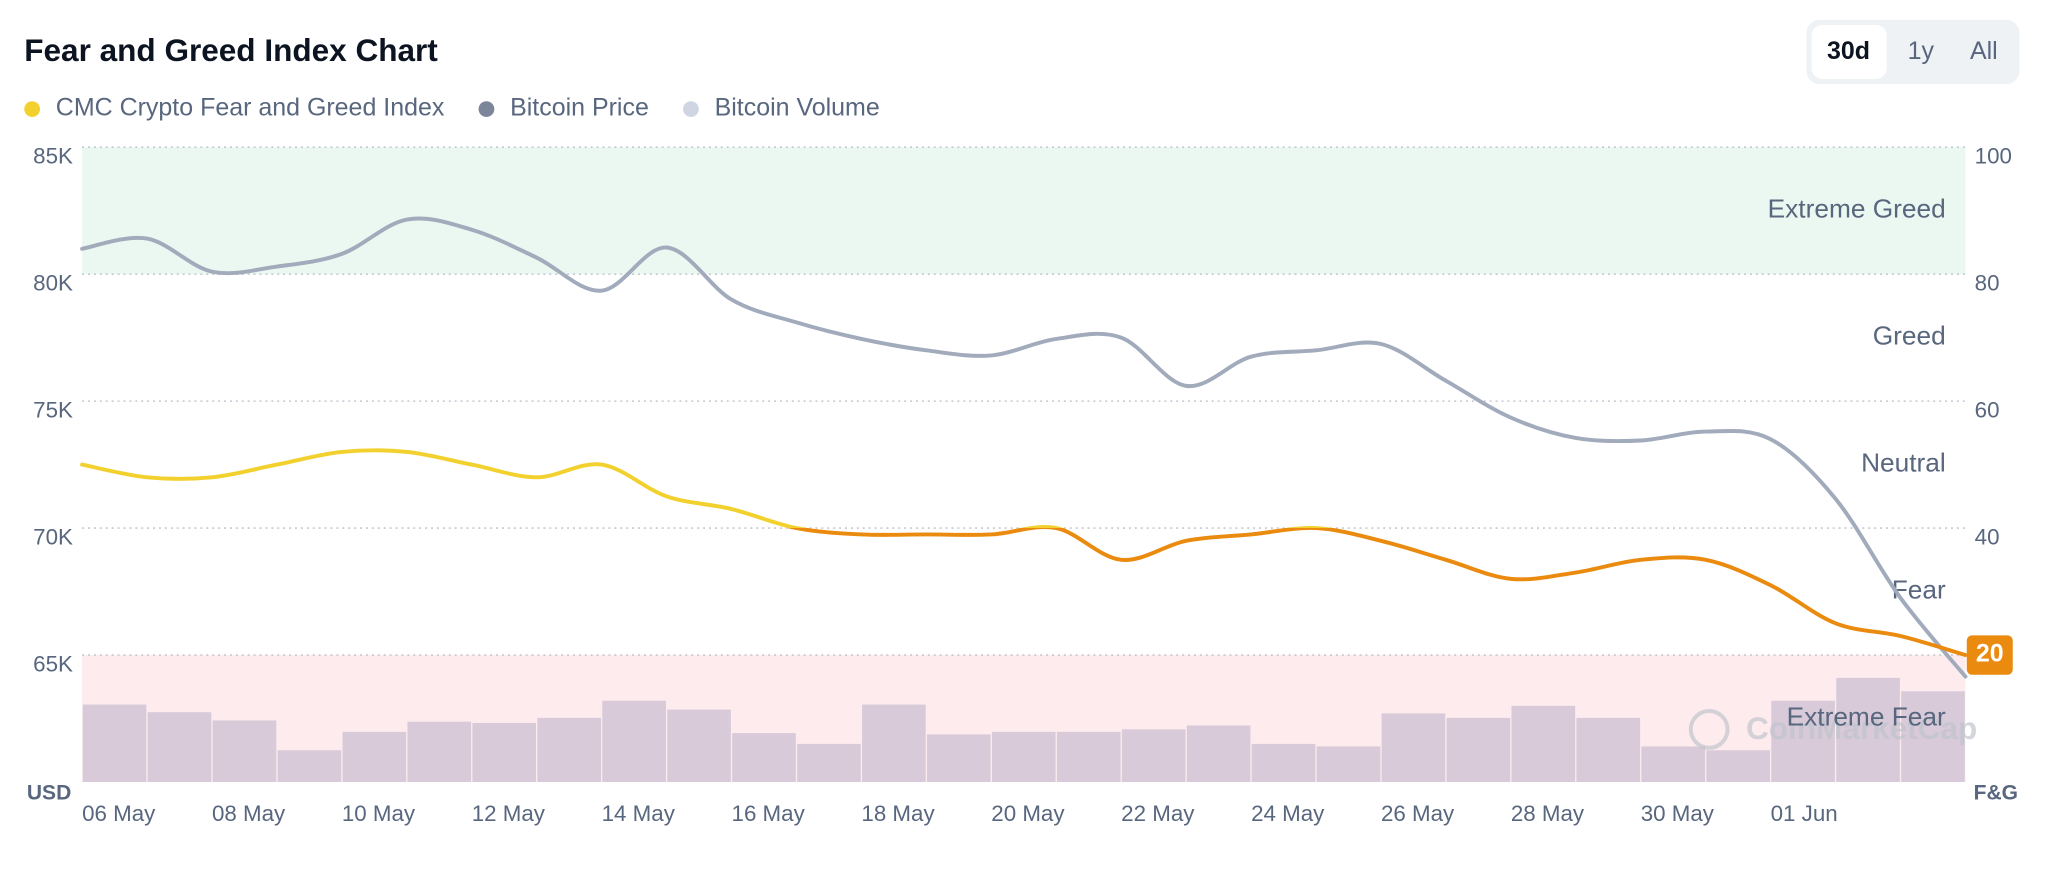 The height and width of the screenshot is (874, 2062). What do you see at coordinates (1987, 410) in the screenshot?
I see `y2-tick-label: 60` at bounding box center [1987, 410].